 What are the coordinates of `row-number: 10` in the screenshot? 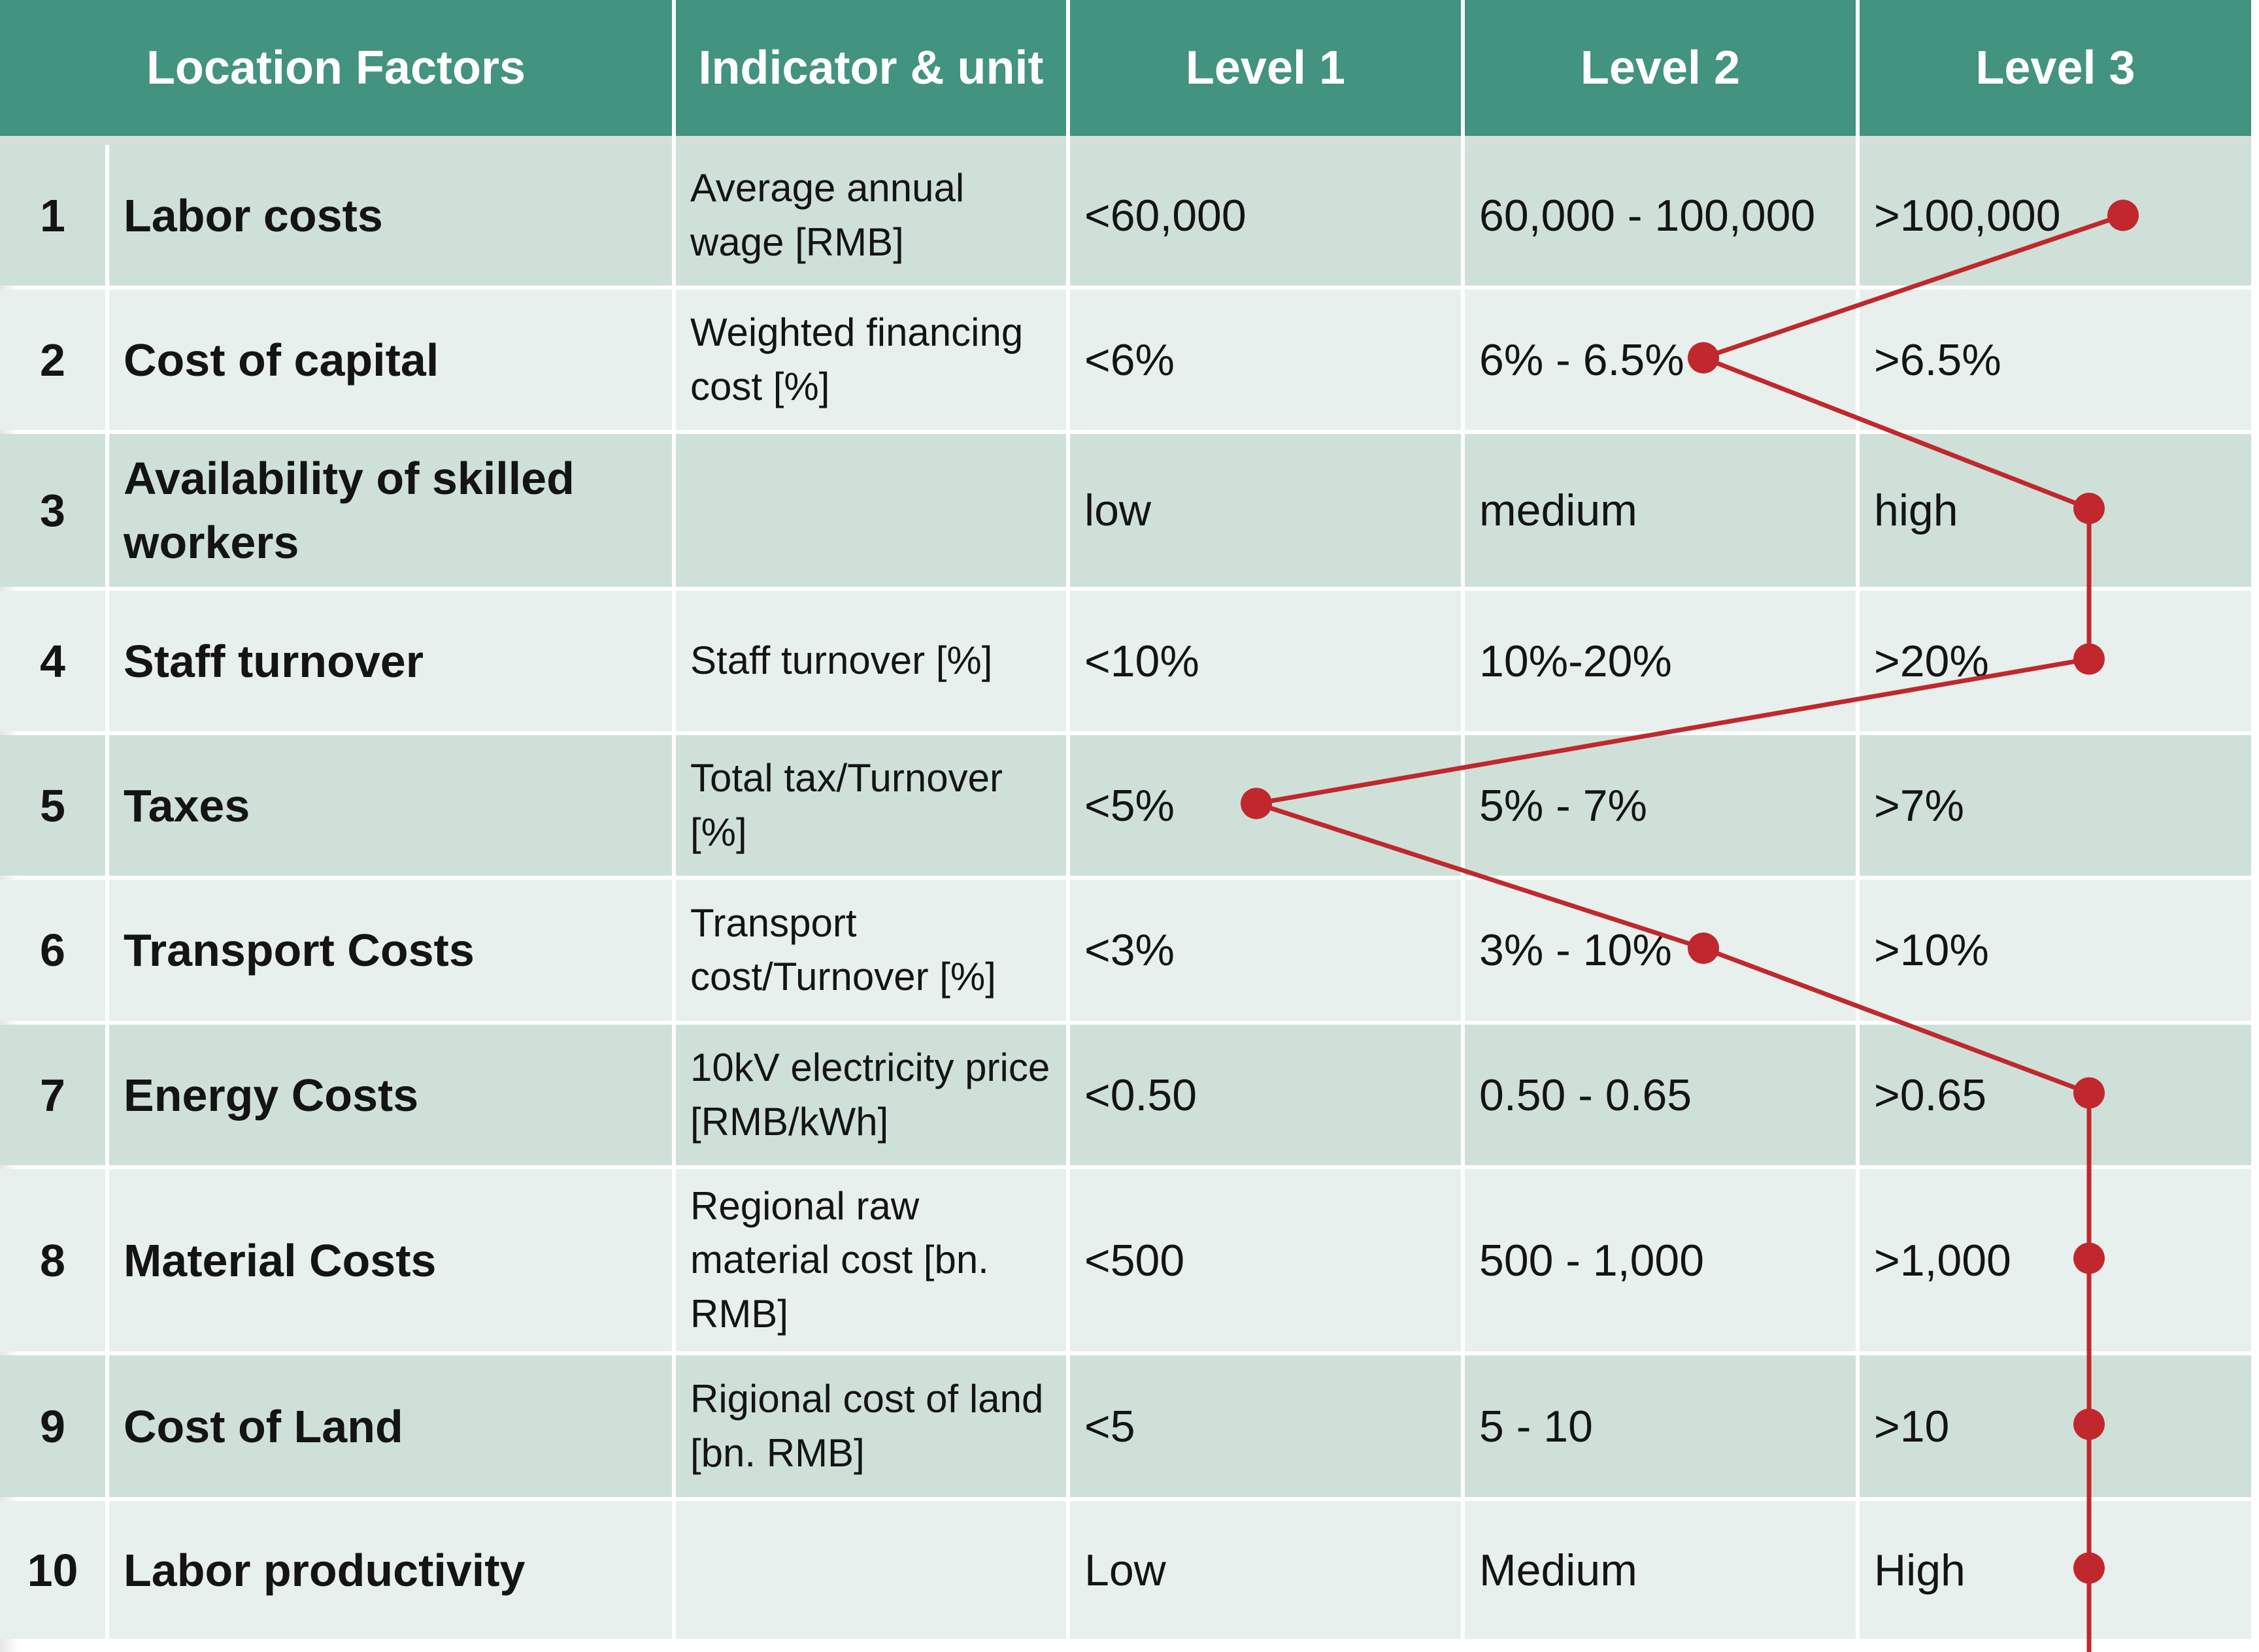 It's located at (52, 1570).